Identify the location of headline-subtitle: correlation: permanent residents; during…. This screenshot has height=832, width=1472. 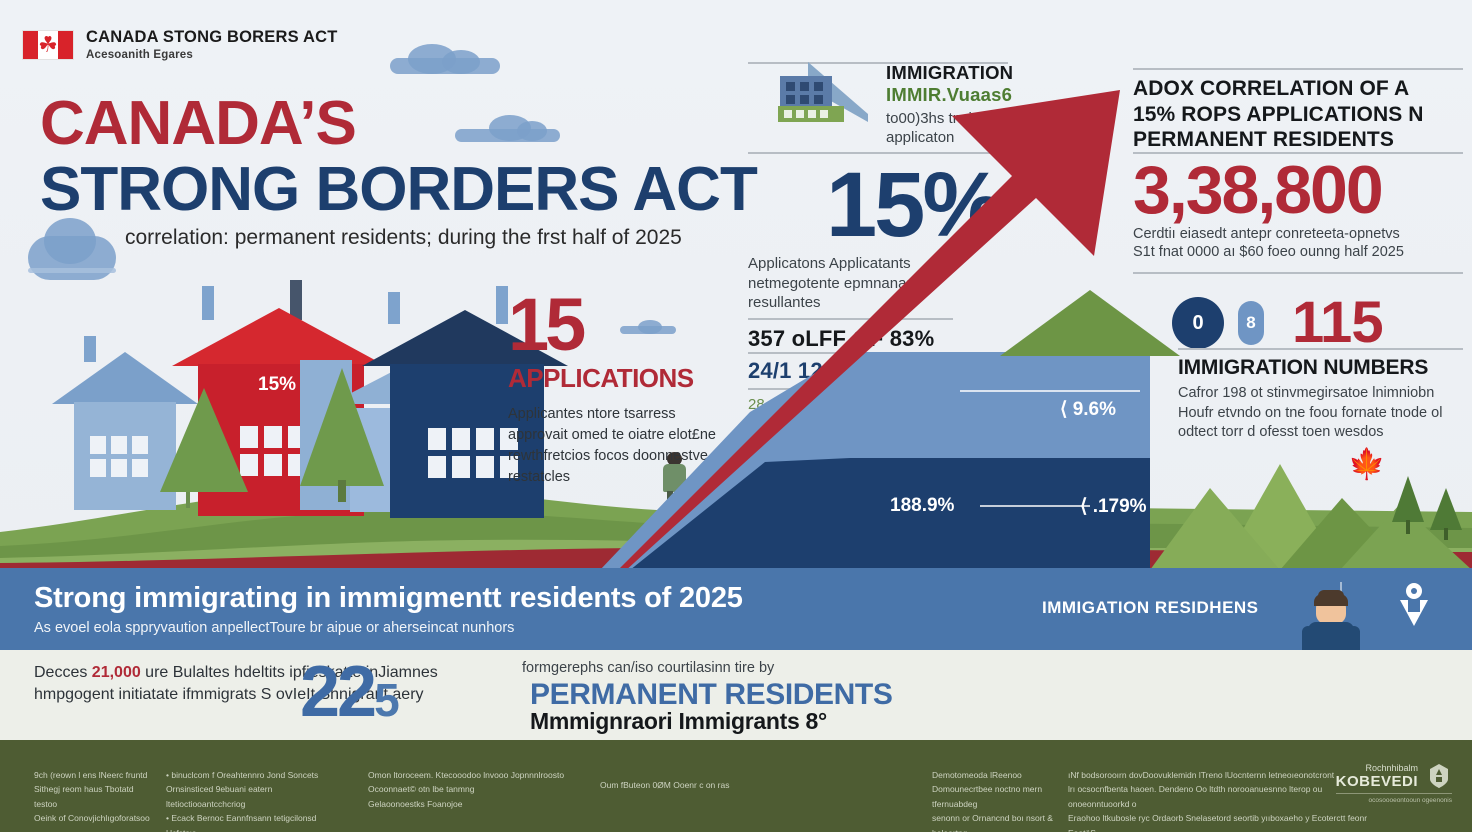
(403, 237).